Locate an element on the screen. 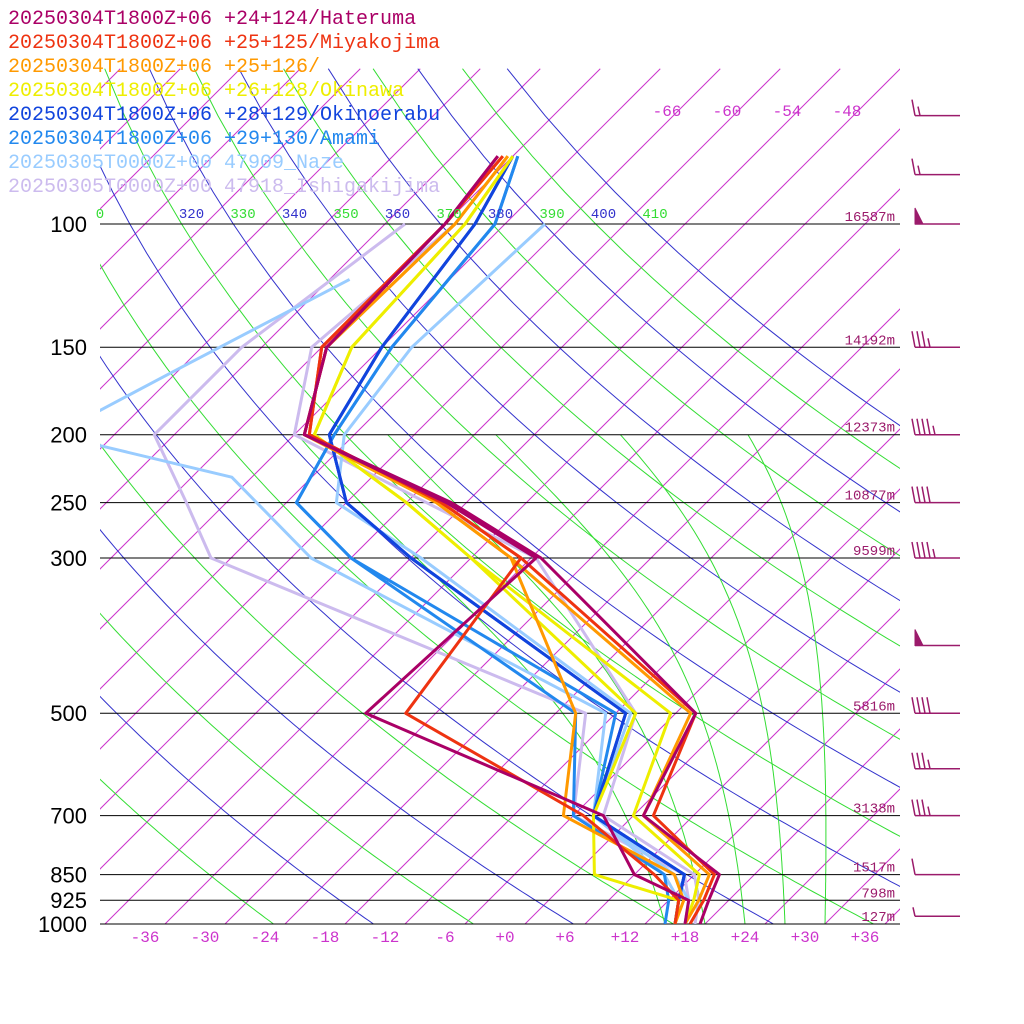  x-tick-label: +30 is located at coordinates (805, 938).